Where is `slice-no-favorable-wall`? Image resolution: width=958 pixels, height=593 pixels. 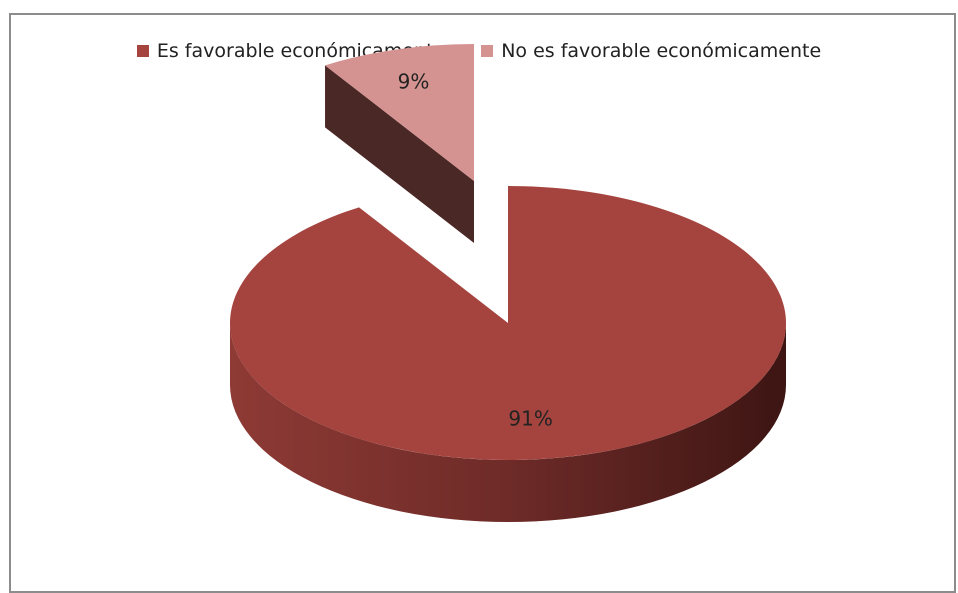
slice-no-favorable-wall is located at coordinates (399, 154).